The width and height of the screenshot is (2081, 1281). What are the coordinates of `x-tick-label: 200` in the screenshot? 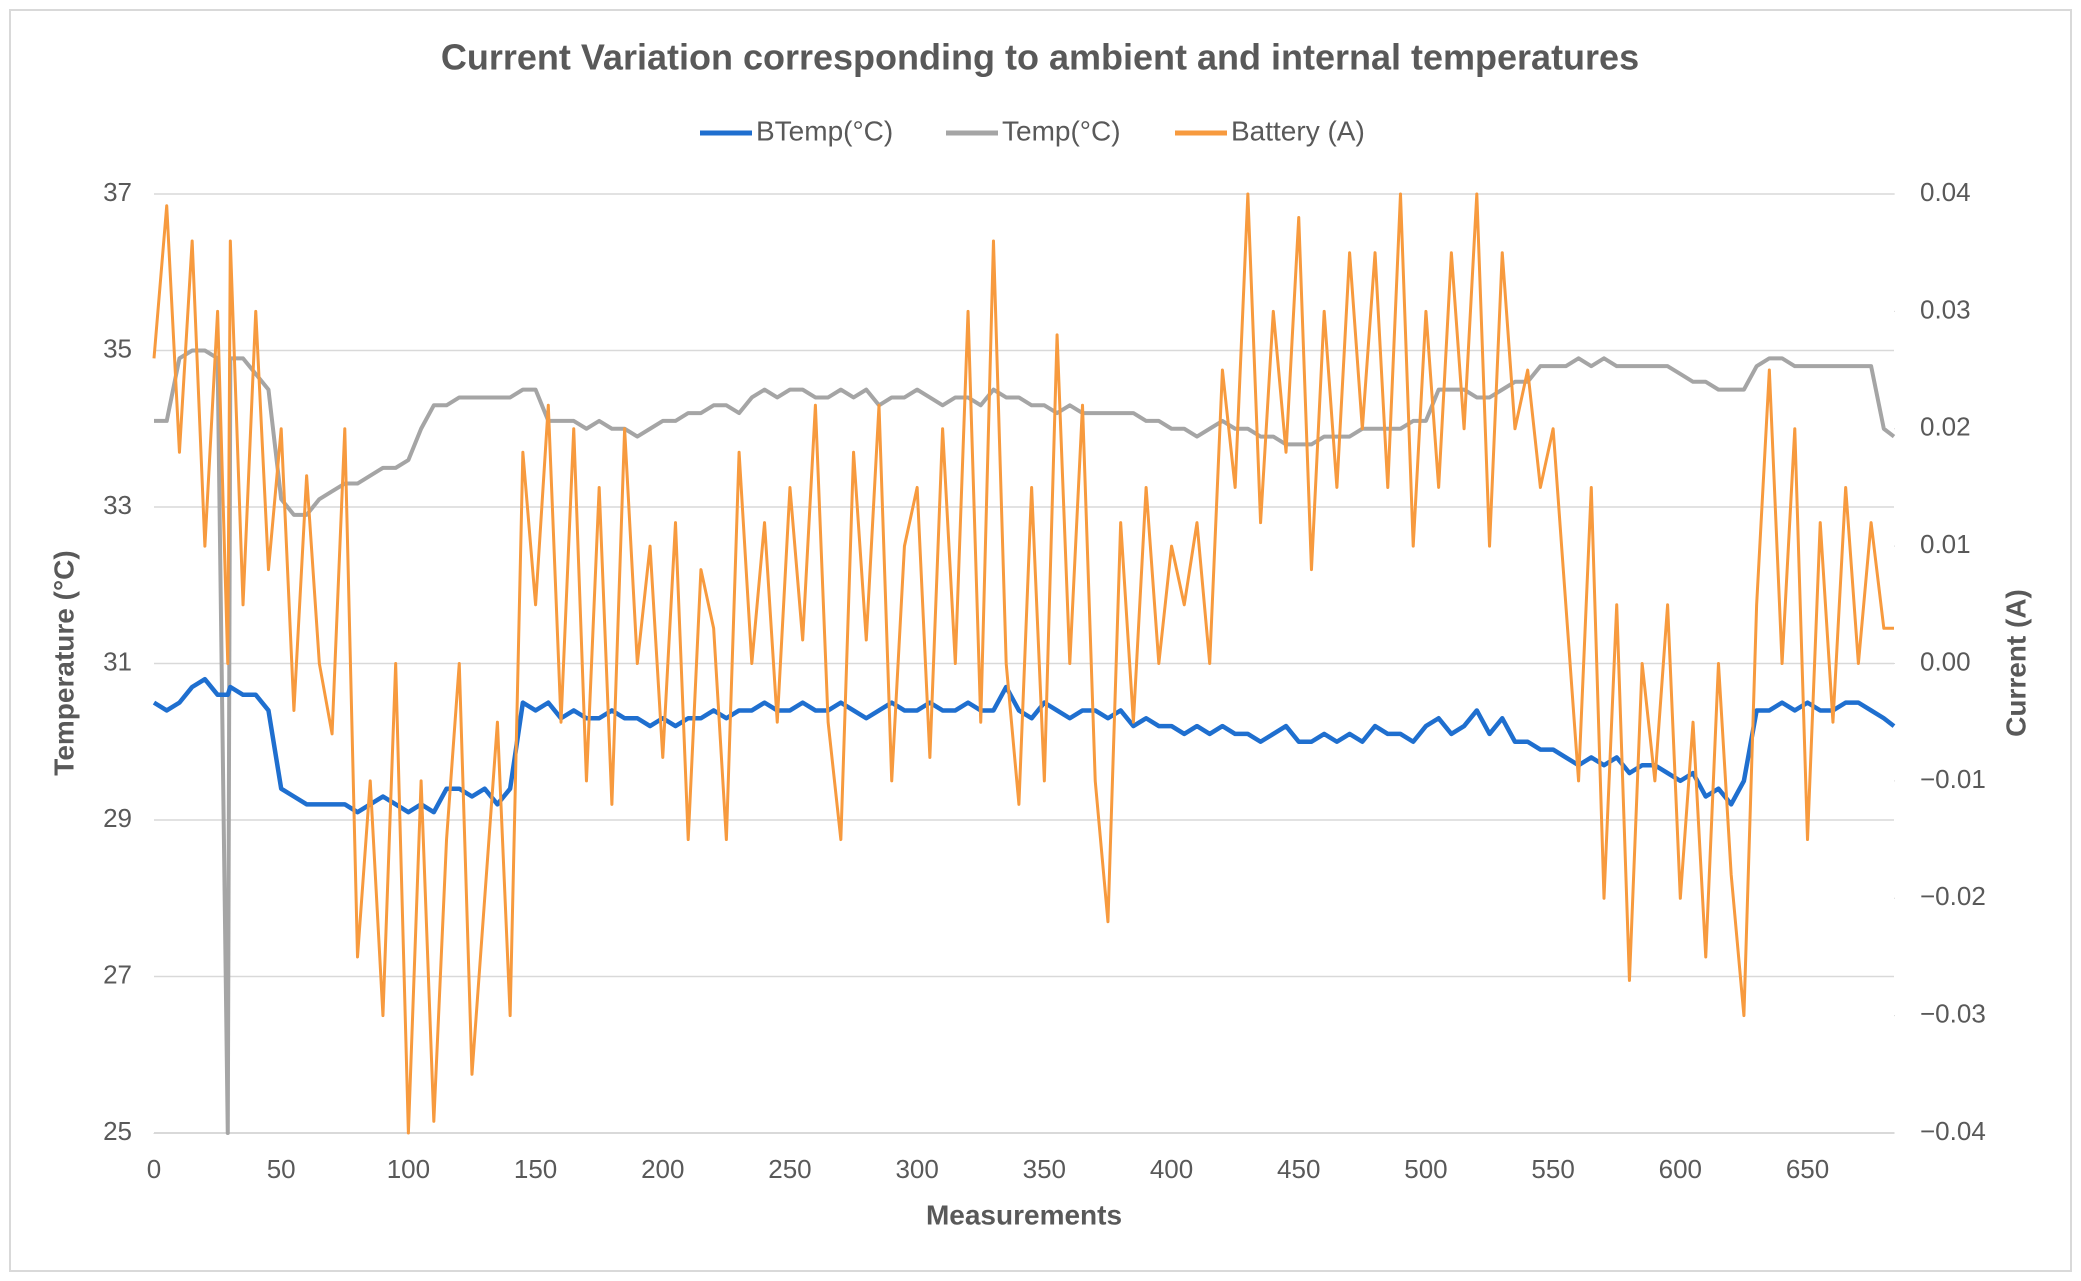 It's located at (662, 1169).